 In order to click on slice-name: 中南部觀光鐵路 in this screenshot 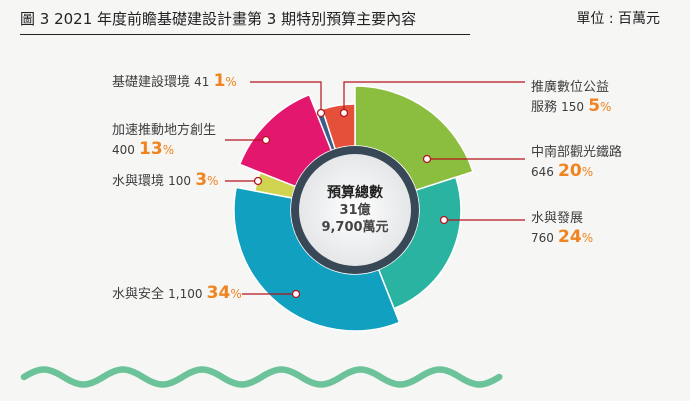, I will do `click(577, 152)`.